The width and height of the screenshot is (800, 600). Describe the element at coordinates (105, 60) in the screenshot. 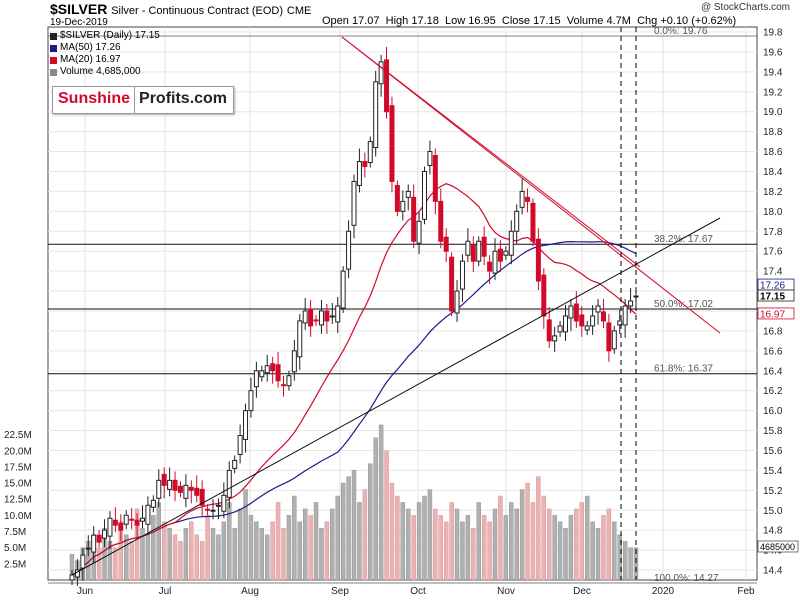

I see `legend-ma20: MA(20) 16.97` at that location.